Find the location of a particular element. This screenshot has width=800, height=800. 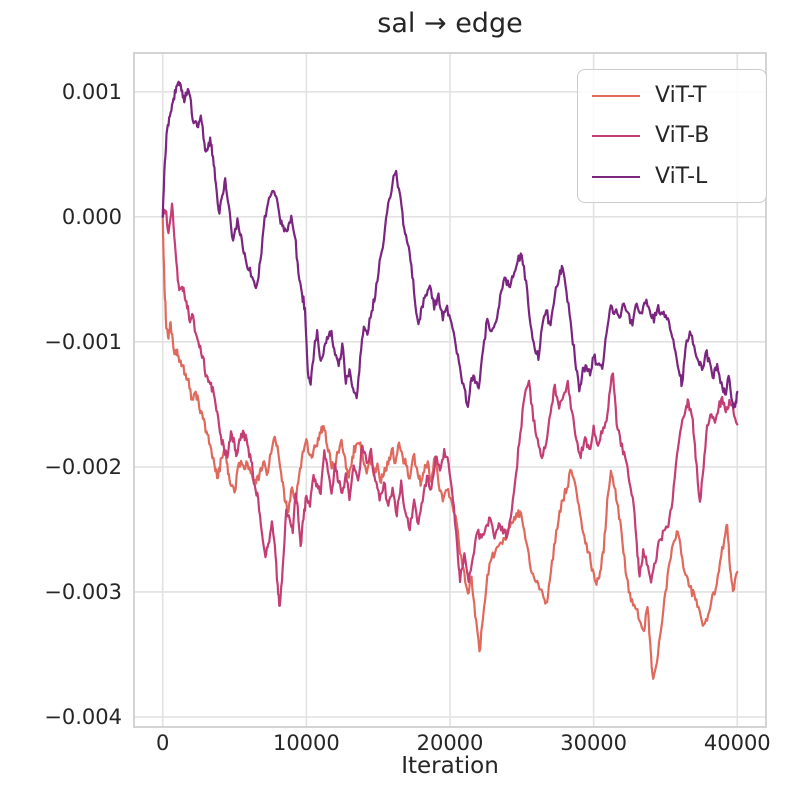

x-tick-label: 30000 is located at coordinates (593, 743).